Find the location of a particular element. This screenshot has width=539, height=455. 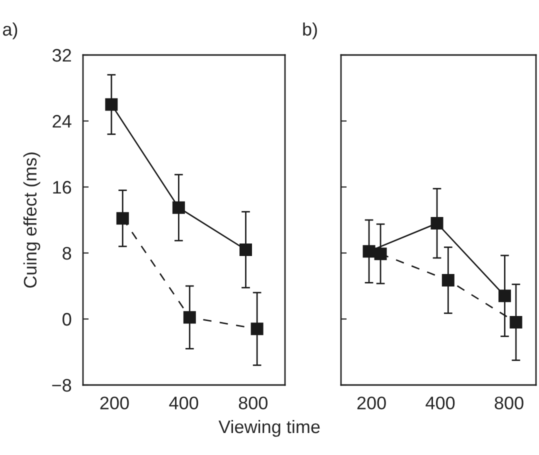

x-axis-title: Viewing time is located at coordinates (269, 428).